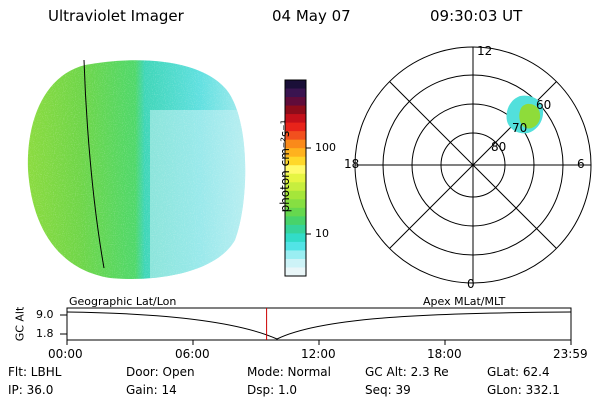 The image size is (600, 400). I want to click on timeline-ylabel: GC Alt, so click(20, 324).